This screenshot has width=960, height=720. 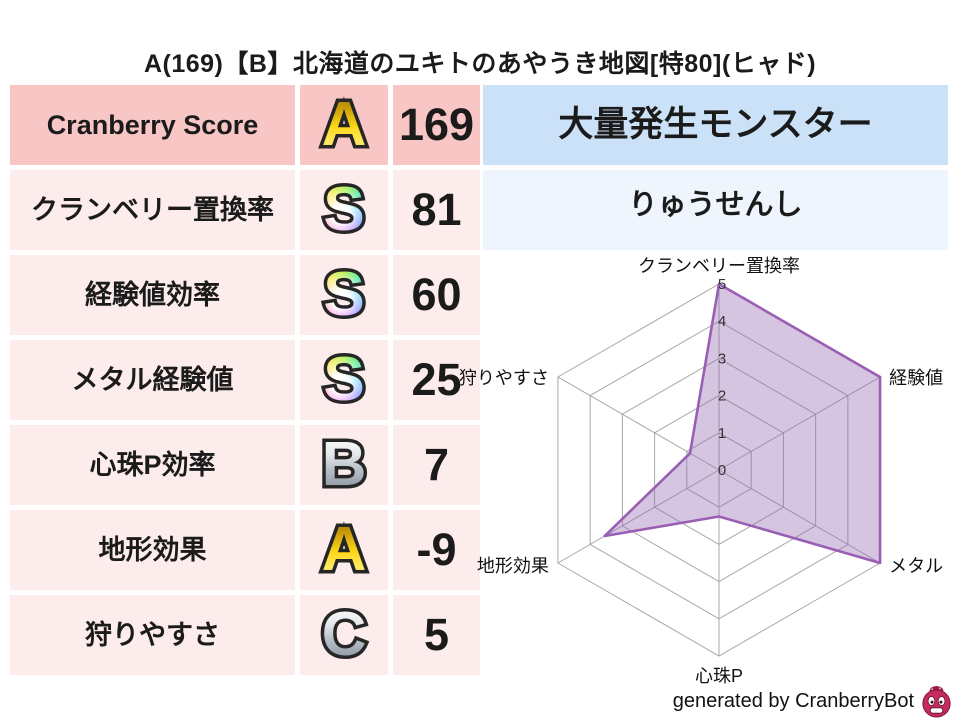 I want to click on stat-value: -9, so click(x=436, y=550).